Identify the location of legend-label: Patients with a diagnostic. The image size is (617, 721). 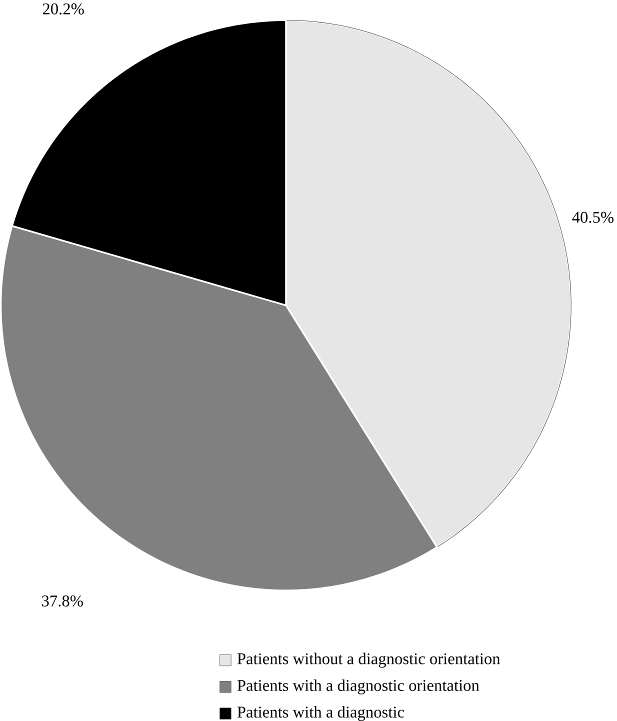
(320, 713).